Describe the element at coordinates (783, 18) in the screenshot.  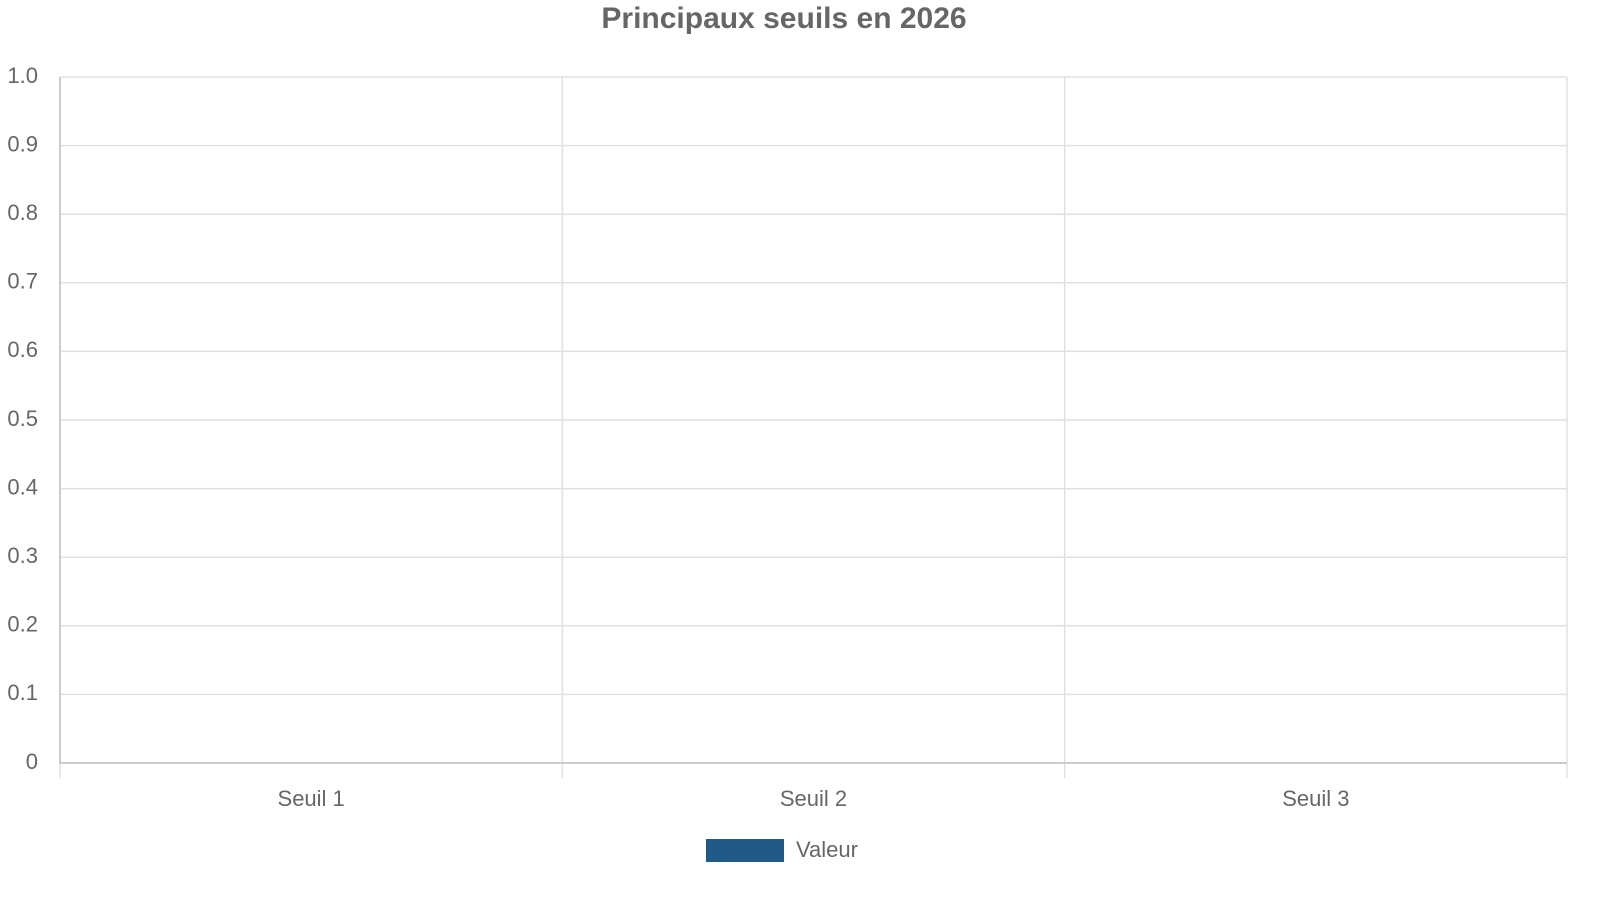
I see `chart-title: Principaux seuils en 2026` at that location.